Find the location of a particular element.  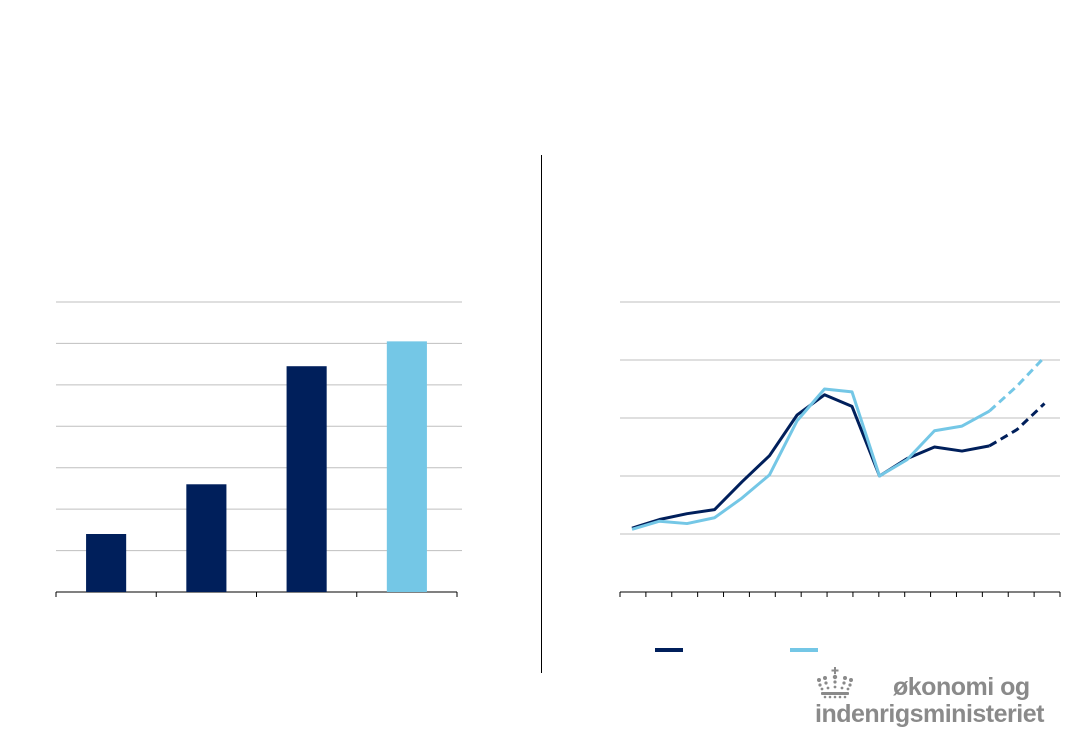

ministry-logo: økonomi og indenrigsministeriet is located at coordinates (929, 698).